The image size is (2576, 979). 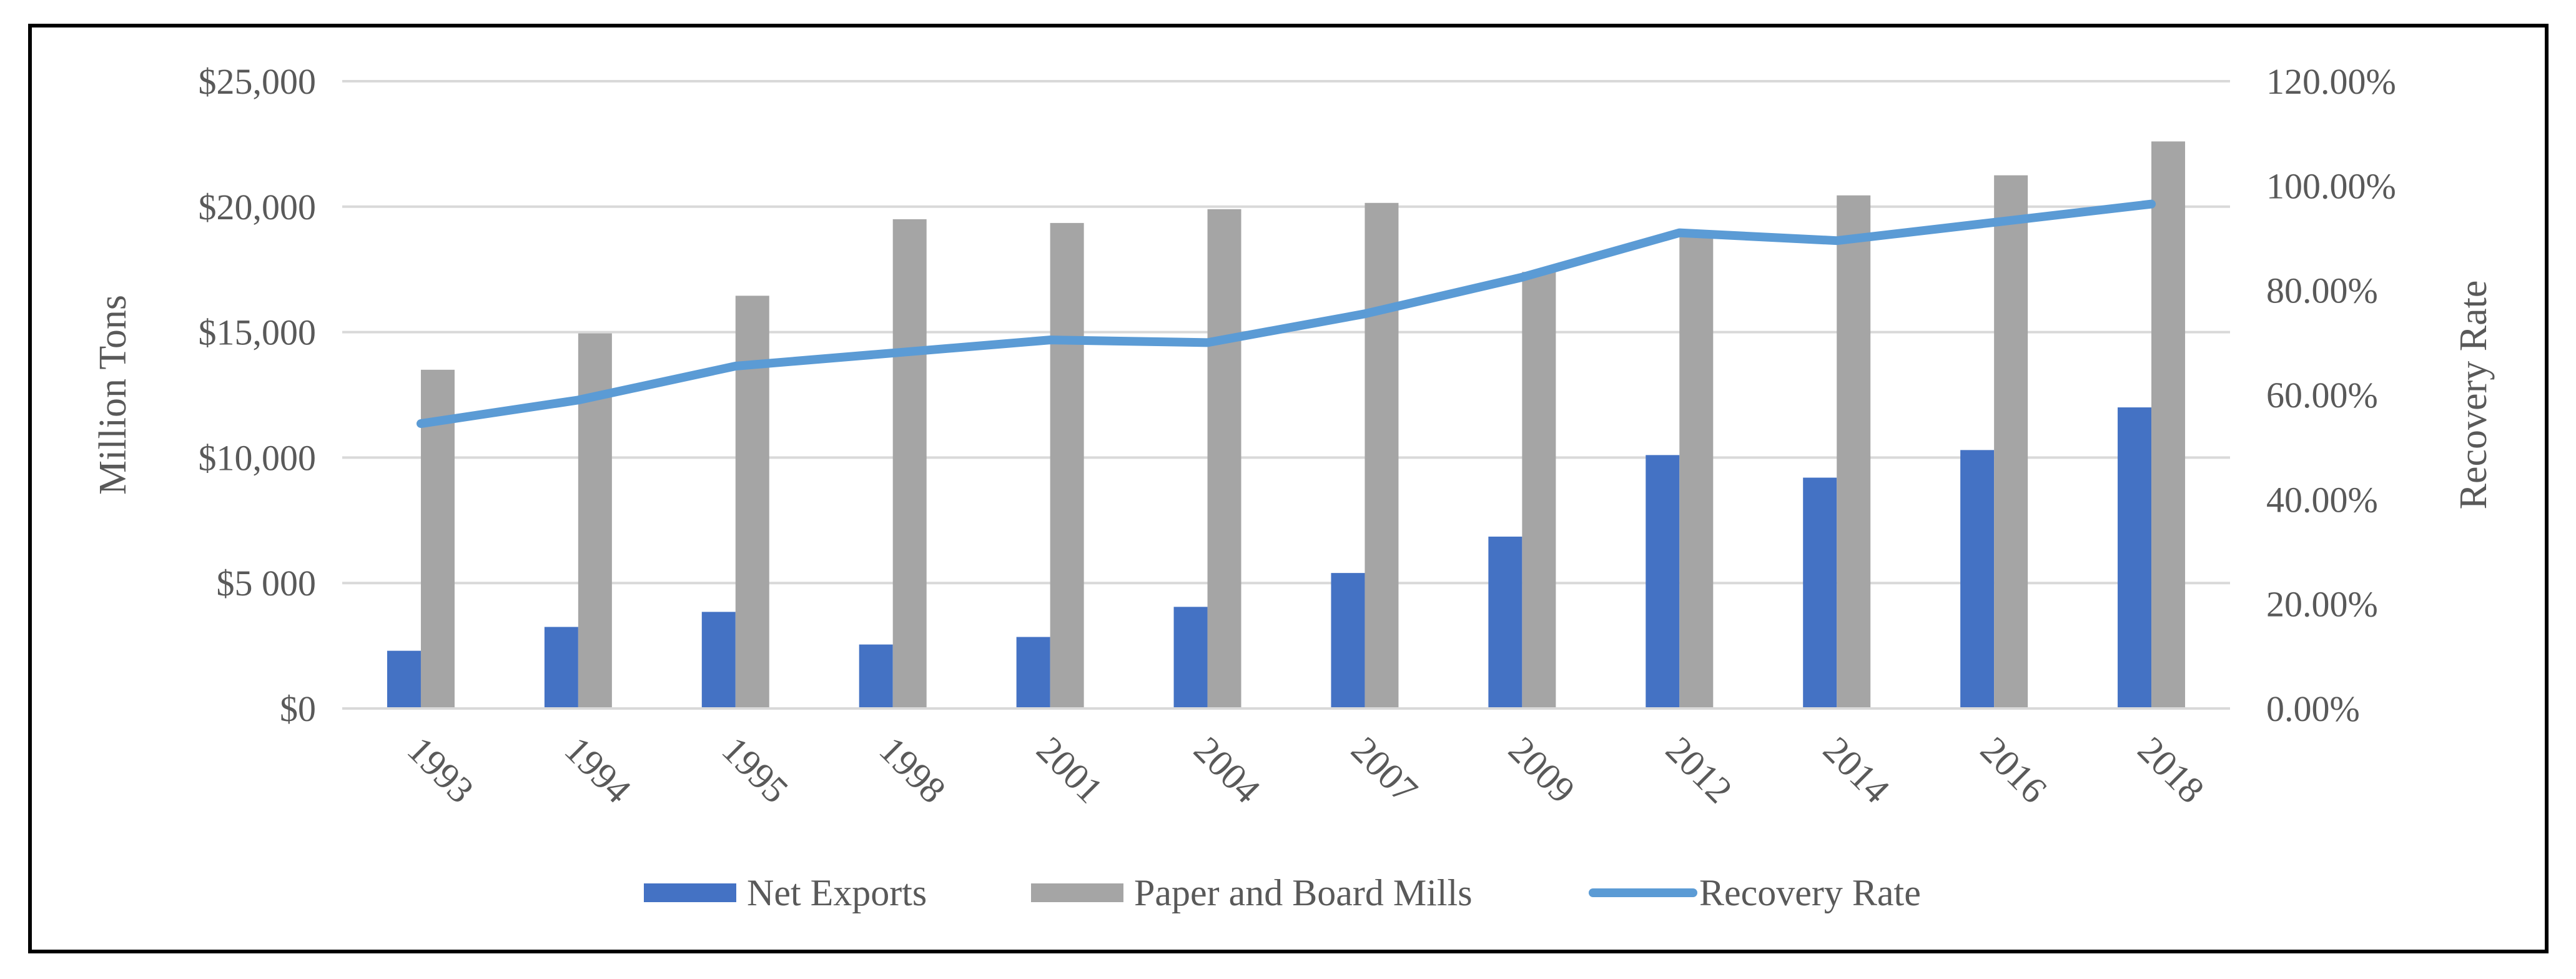 I want to click on bar-net-exports-2012, so click(x=1663, y=581).